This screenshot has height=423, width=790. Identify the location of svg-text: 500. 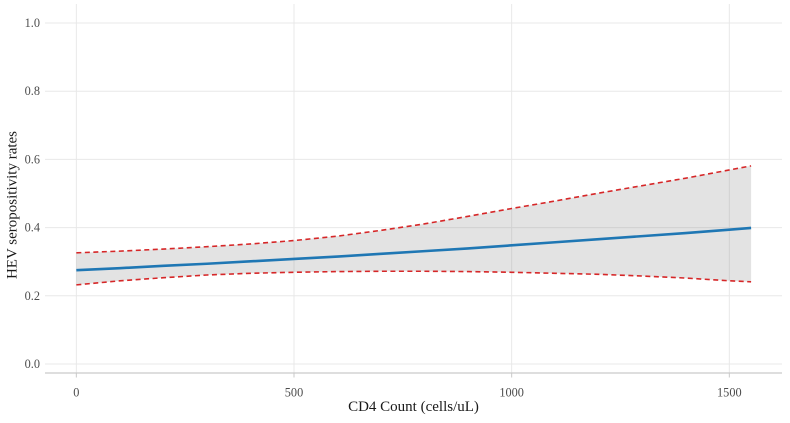
(294, 393).